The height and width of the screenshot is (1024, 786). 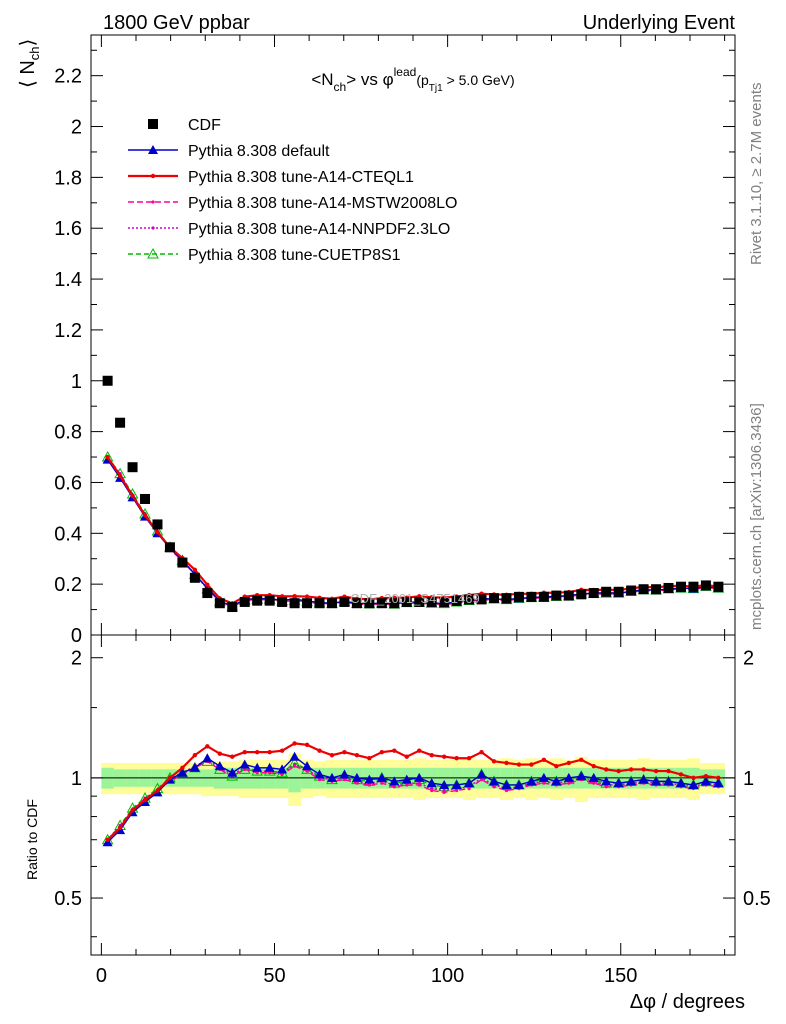 What do you see at coordinates (204, 125) in the screenshot?
I see `legend-label-0: CDF` at bounding box center [204, 125].